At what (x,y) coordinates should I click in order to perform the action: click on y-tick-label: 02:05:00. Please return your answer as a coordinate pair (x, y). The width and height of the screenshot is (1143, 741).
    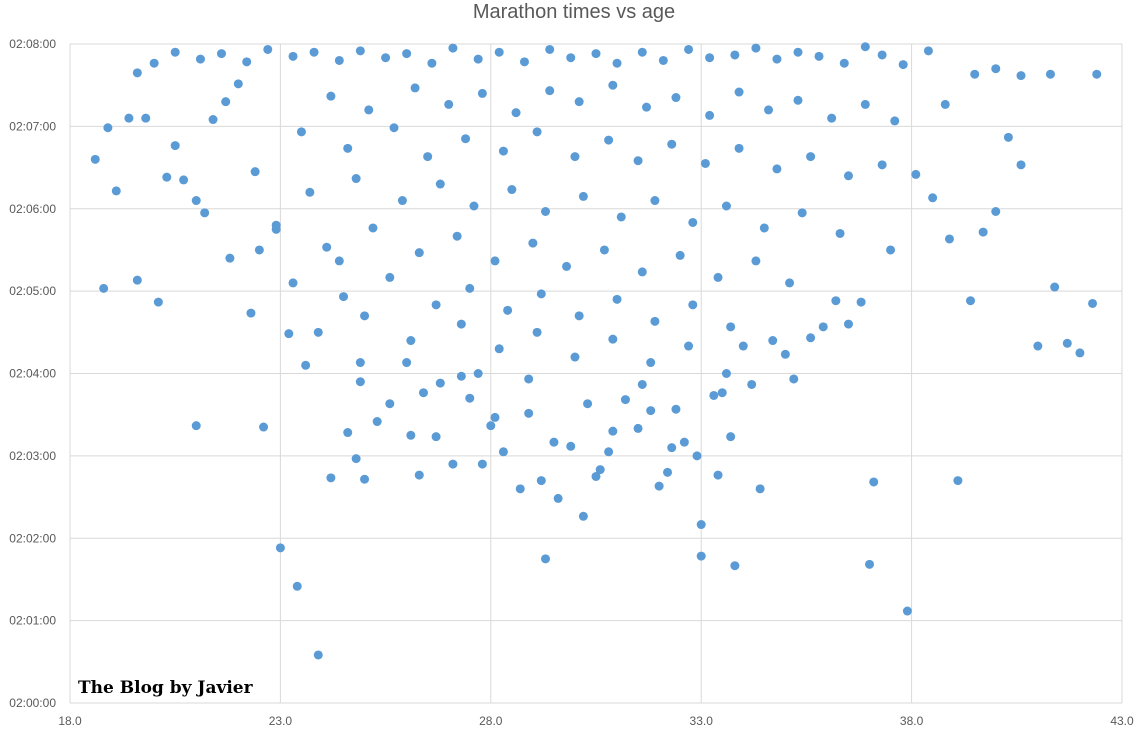
    Looking at the image, I should click on (32, 291).